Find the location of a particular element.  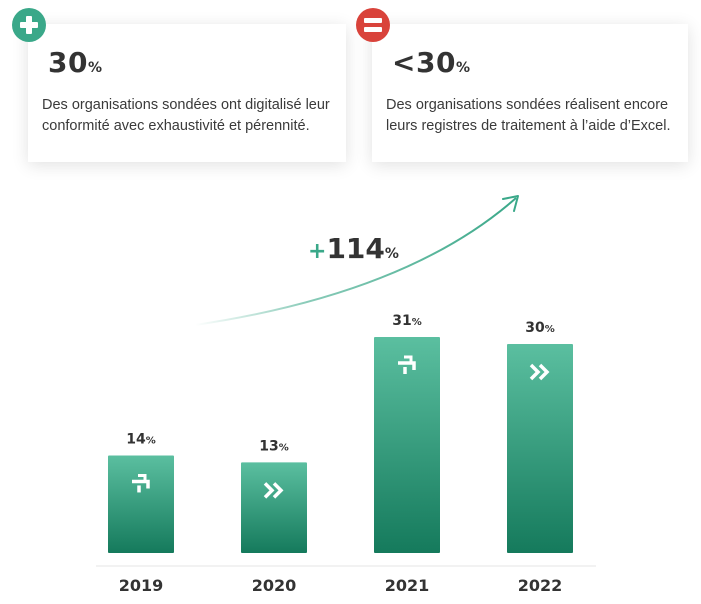

stat-value: <30% is located at coordinates (431, 62).